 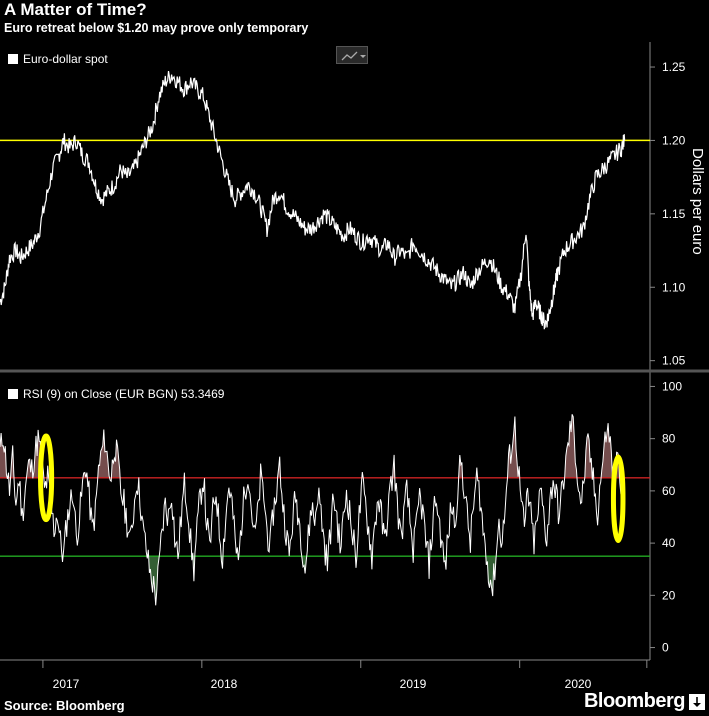 What do you see at coordinates (124, 393) in the screenshot?
I see `rsi-legend-label: RSI (9) on Close (EUR BGN) 53.3469` at bounding box center [124, 393].